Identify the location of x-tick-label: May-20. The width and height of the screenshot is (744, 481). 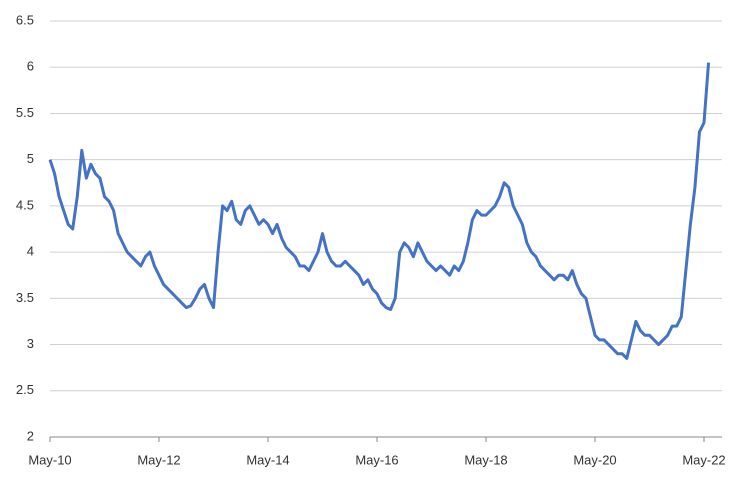
(594, 459).